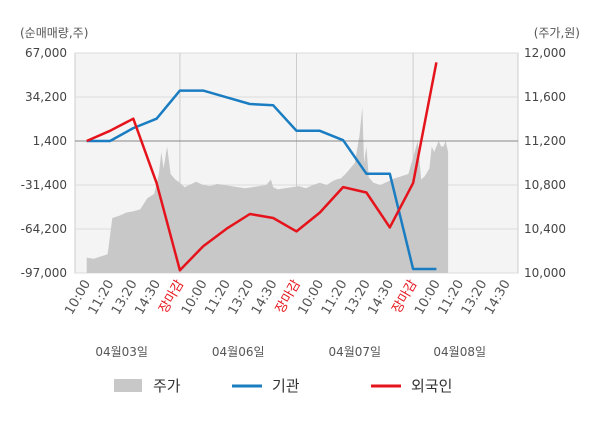 This screenshot has width=600, height=428. Describe the element at coordinates (44, 163) in the screenshot. I see `left-axis-ticks: 67,000 34,200 1,400 -31,400 -64,200 -97,000` at that location.